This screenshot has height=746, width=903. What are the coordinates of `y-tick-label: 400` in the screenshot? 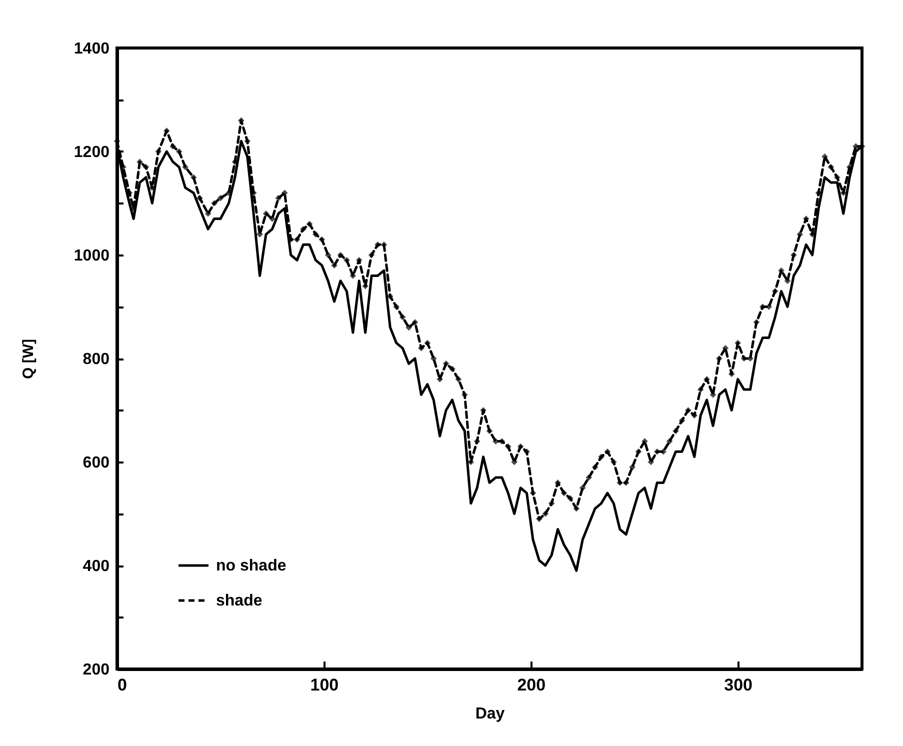 It's located at (96, 566).